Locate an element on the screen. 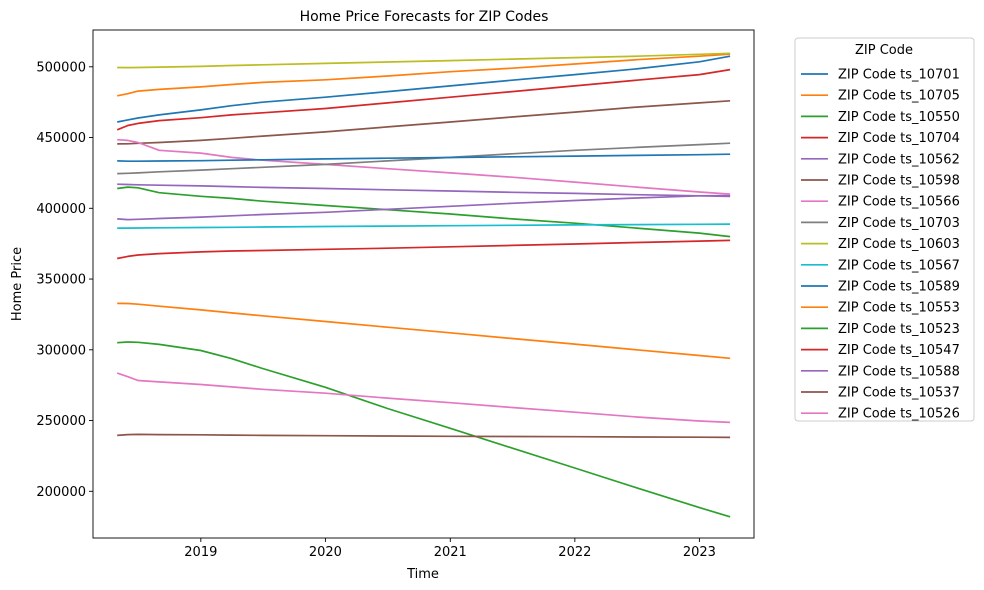  legend-label-3: ZIP Code ts_10704 is located at coordinates (899, 138).